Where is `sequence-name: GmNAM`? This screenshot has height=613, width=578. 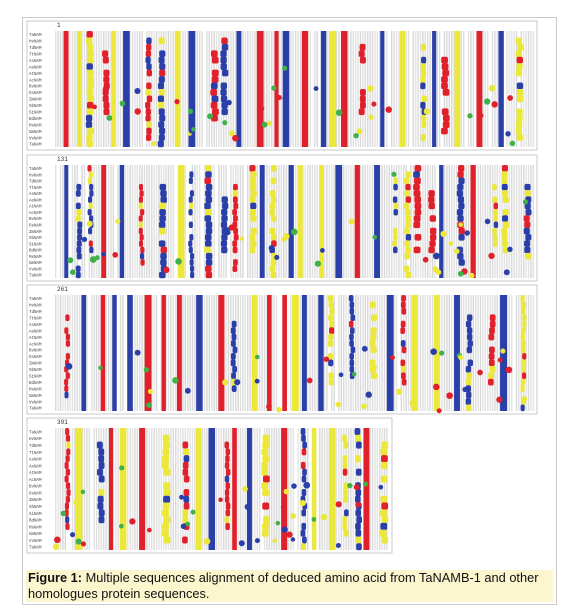
sequence-name: GmNAM is located at coordinates (35, 397).